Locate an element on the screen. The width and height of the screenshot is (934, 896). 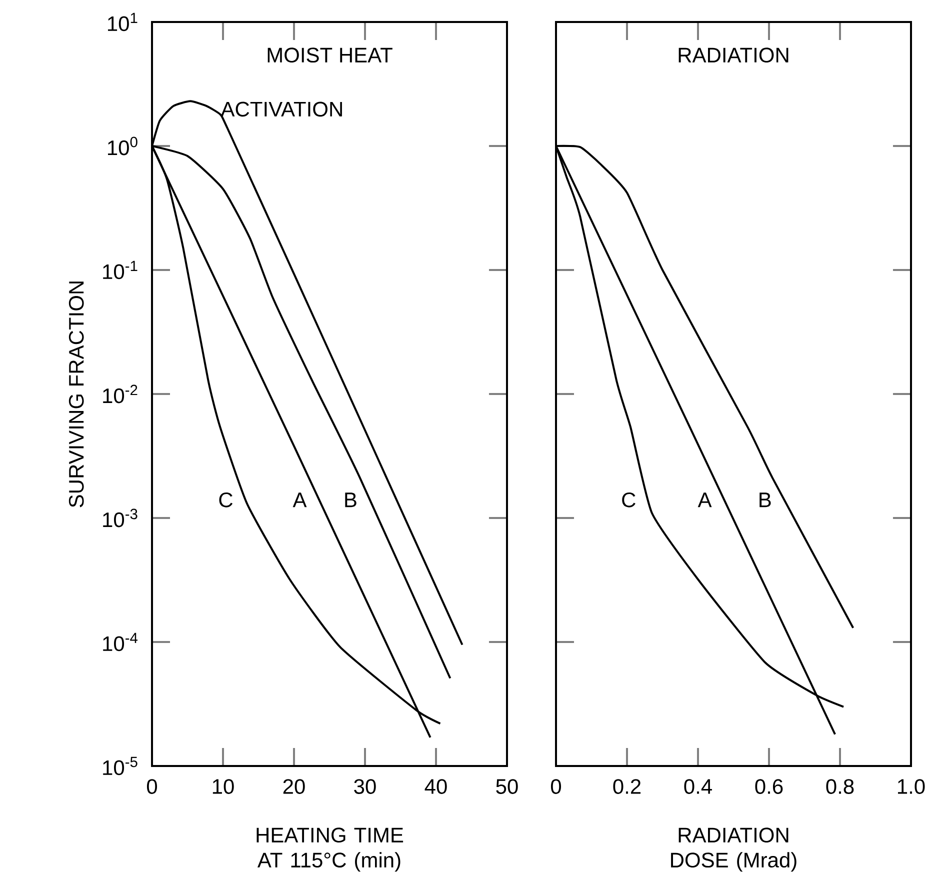
x-tick-label: 0.2 is located at coordinates (627, 786).